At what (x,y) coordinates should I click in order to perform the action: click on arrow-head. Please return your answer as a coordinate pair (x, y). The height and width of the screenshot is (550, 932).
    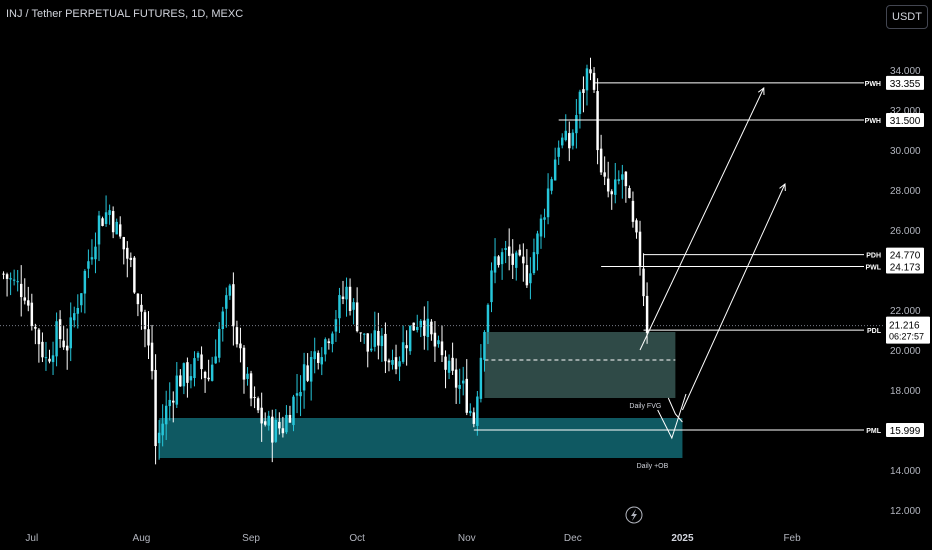
    Looking at the image, I should click on (761, 91).